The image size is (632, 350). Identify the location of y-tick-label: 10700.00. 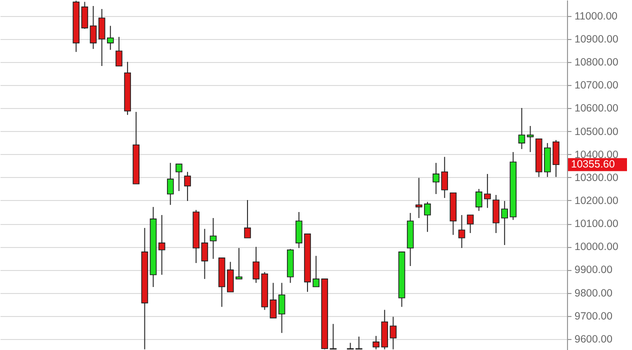
(596, 86).